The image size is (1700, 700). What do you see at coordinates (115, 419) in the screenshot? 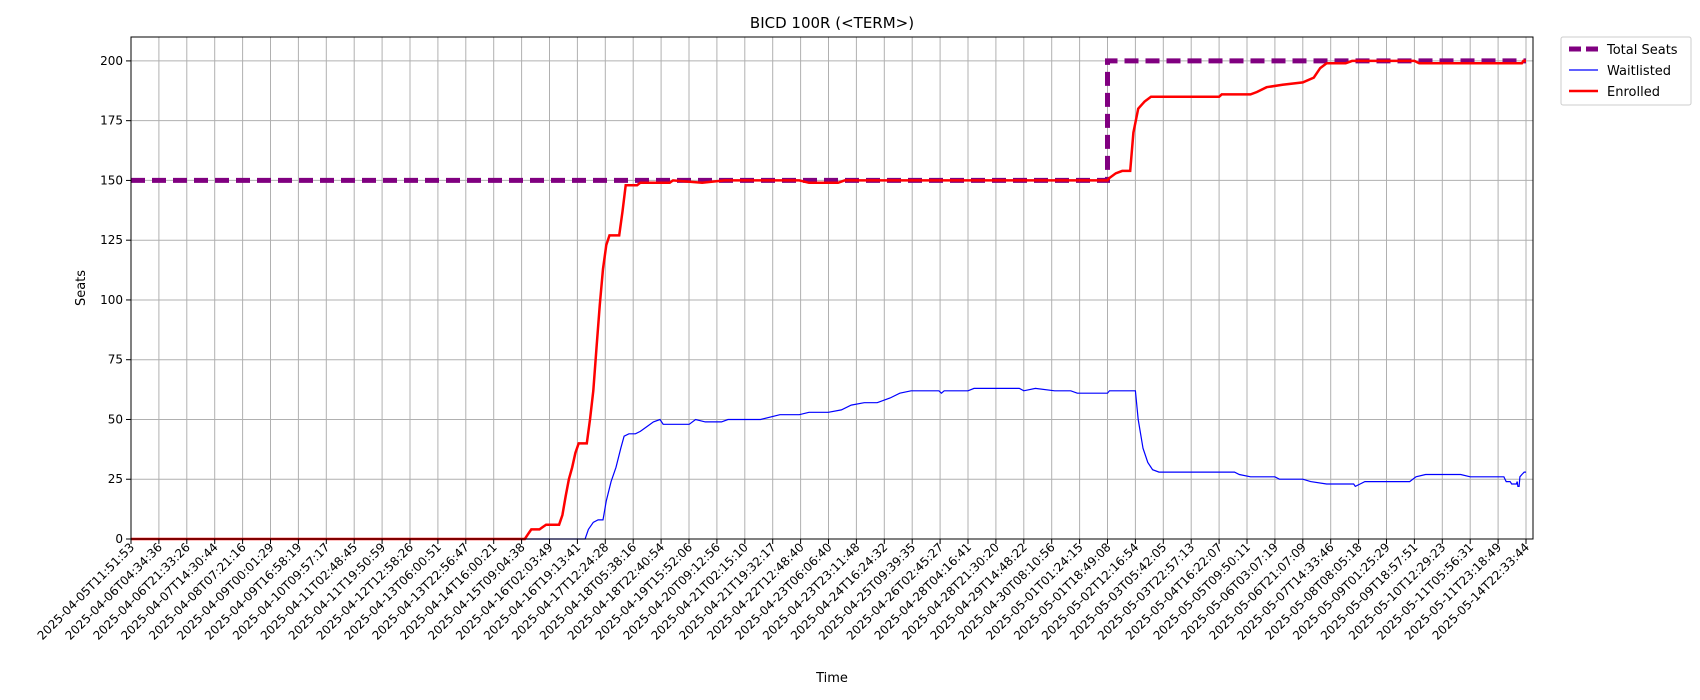
I see `y-tick-label: 50` at bounding box center [115, 419].